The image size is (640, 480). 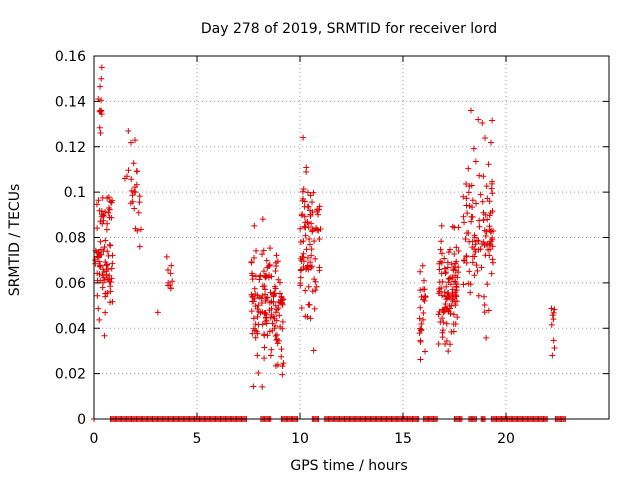 What do you see at coordinates (70, 148) in the screenshot?
I see `y-tick-label: 0.12` at bounding box center [70, 148].